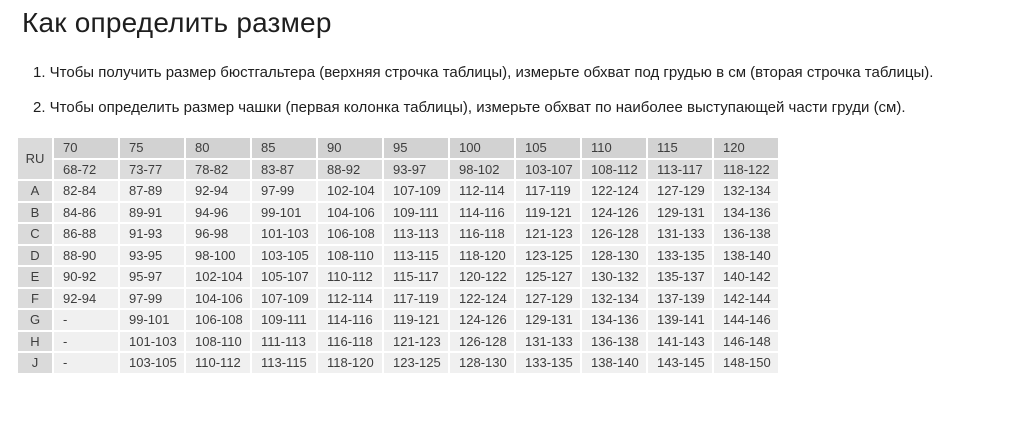  Describe the element at coordinates (548, 148) in the screenshot. I see `band-size-cell: 105` at that location.